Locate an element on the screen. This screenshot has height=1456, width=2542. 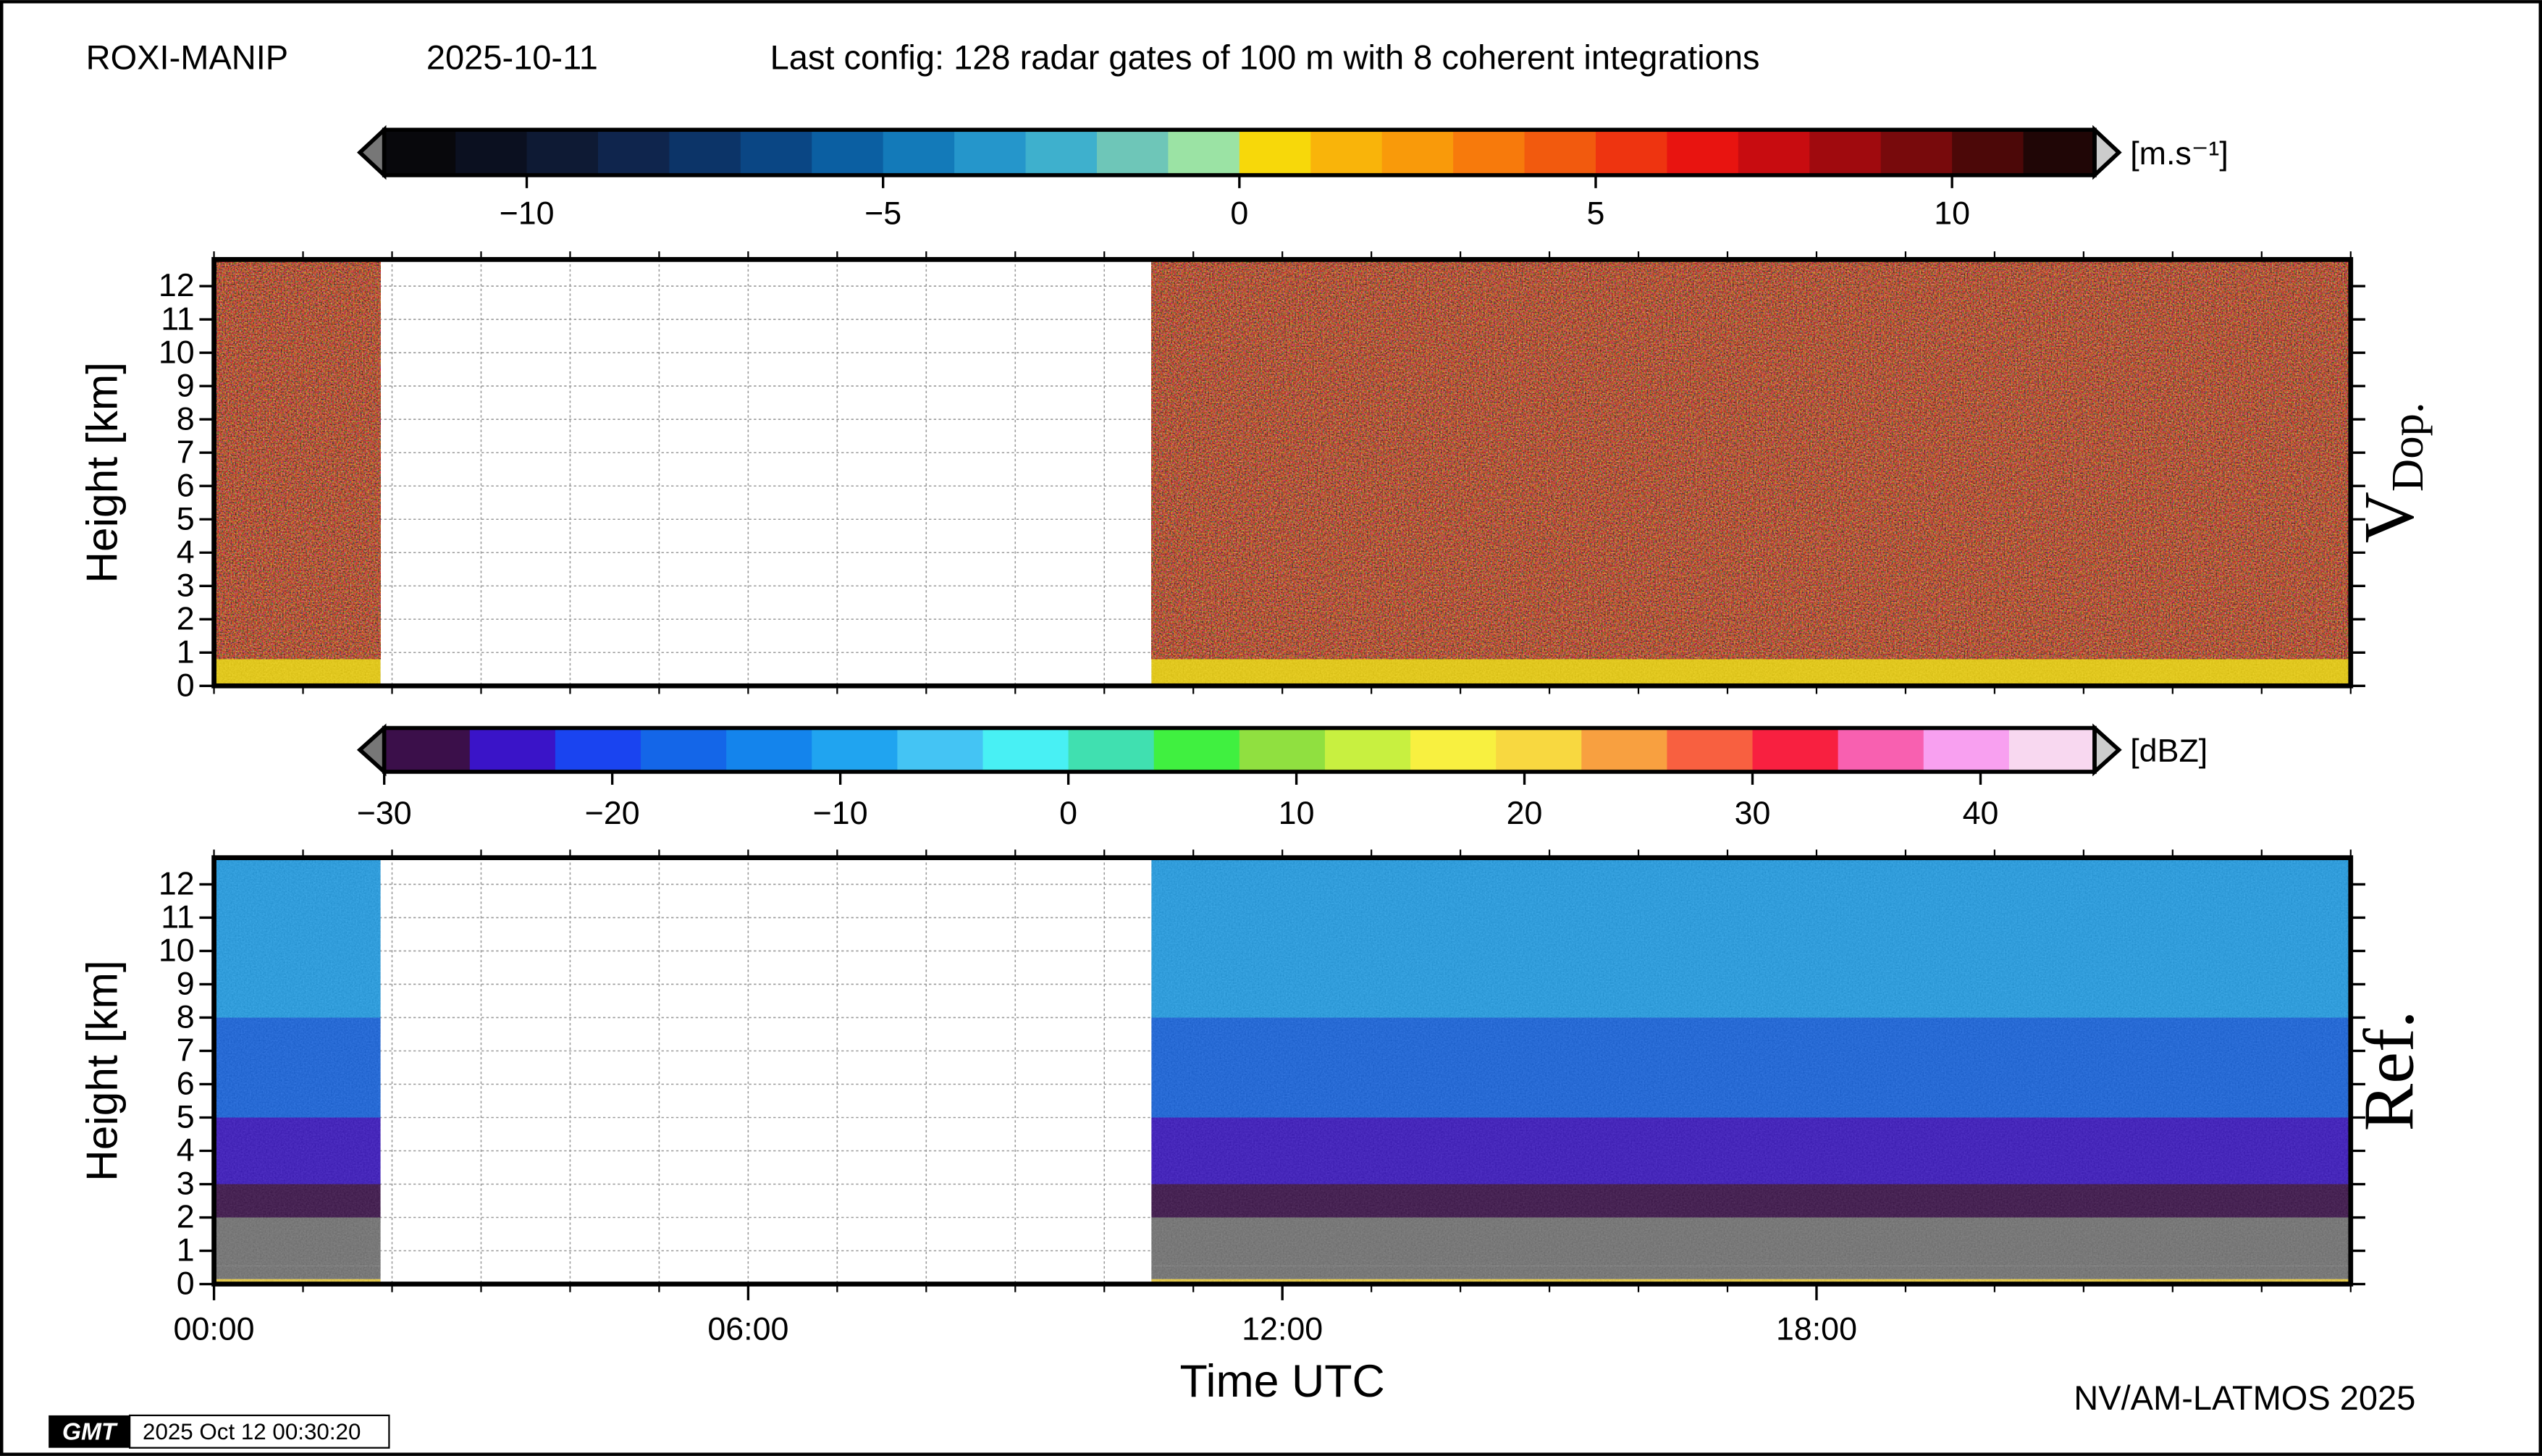
y-axis-label: Height [km] is located at coordinates (102, 1071).